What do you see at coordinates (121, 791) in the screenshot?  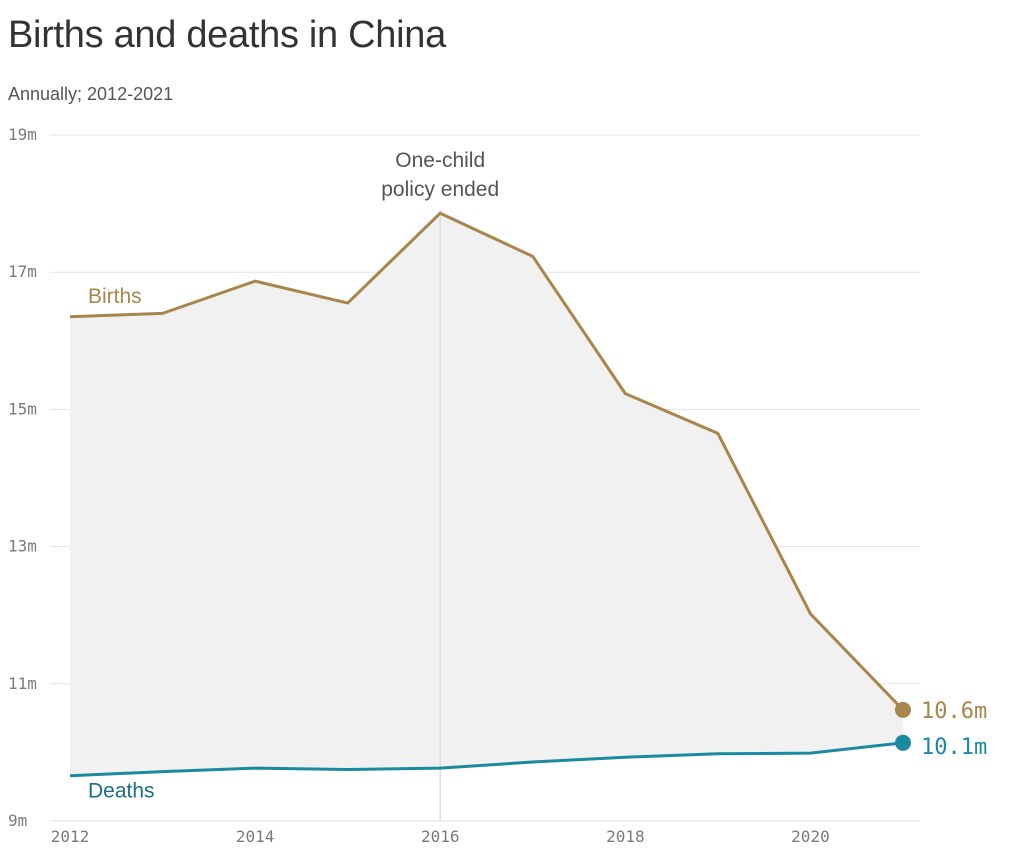 I see `series-label-deaths: Deaths` at bounding box center [121, 791].